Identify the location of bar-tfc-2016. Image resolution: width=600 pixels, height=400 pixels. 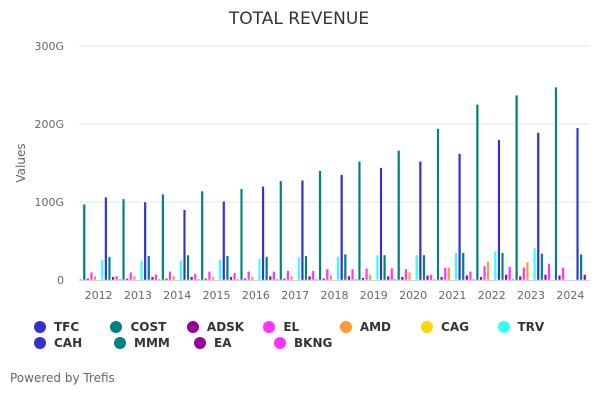
(238, 280).